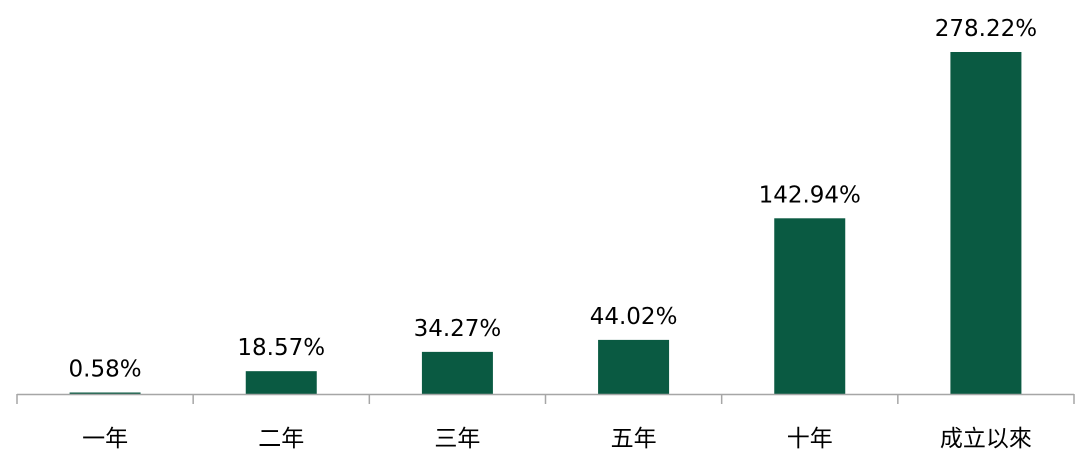 The image size is (1087, 465). I want to click on category-label: 五年, so click(634, 439).